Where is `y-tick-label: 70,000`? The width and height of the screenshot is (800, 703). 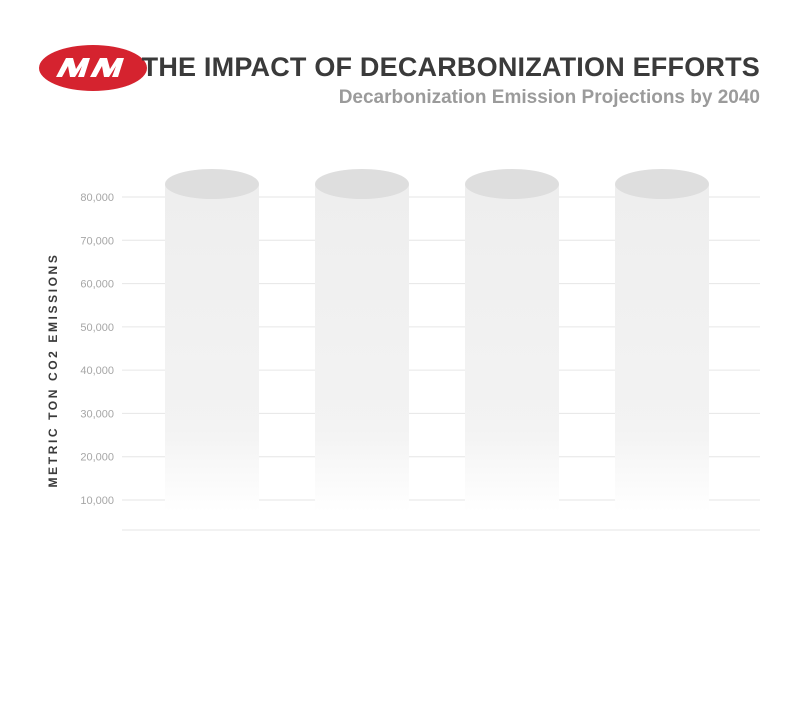
y-tick-label: 70,000 is located at coordinates (97, 241).